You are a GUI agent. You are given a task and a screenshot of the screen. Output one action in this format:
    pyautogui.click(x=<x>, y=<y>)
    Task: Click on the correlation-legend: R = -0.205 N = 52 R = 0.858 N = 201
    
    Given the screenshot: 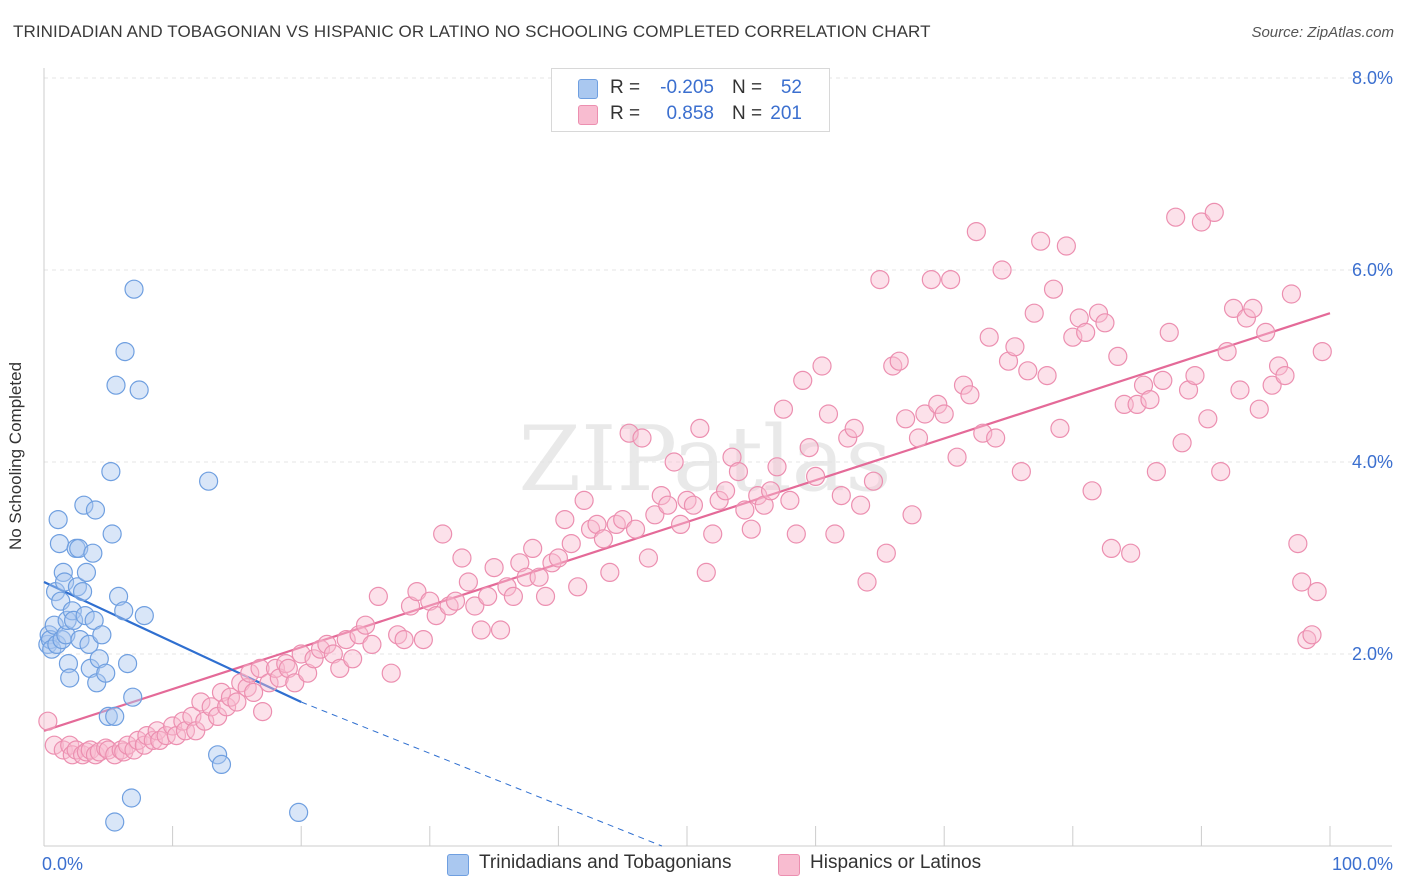 What is the action you would take?
    pyautogui.click(x=690, y=100)
    